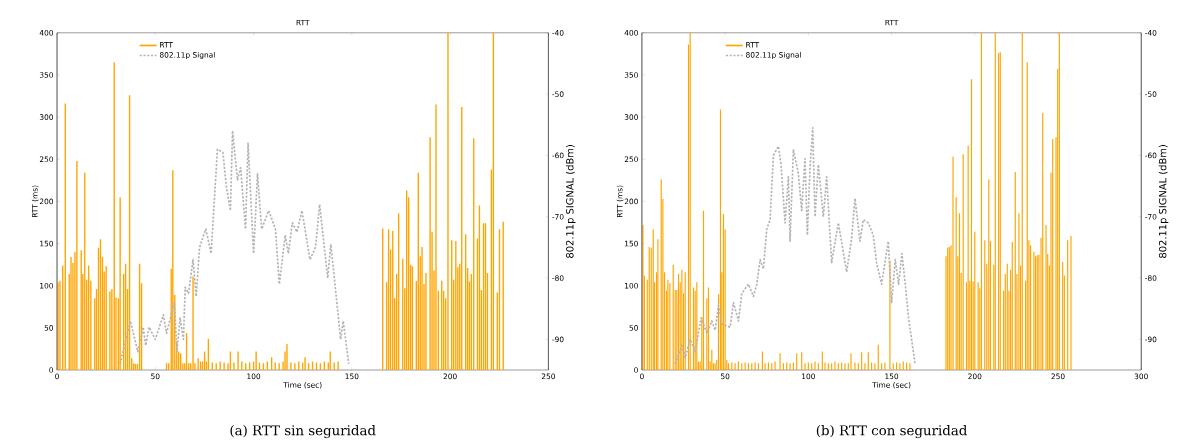 Image resolution: width=1185 pixels, height=446 pixels. I want to click on text: (a) RTT sin seguridad, so click(303, 432).